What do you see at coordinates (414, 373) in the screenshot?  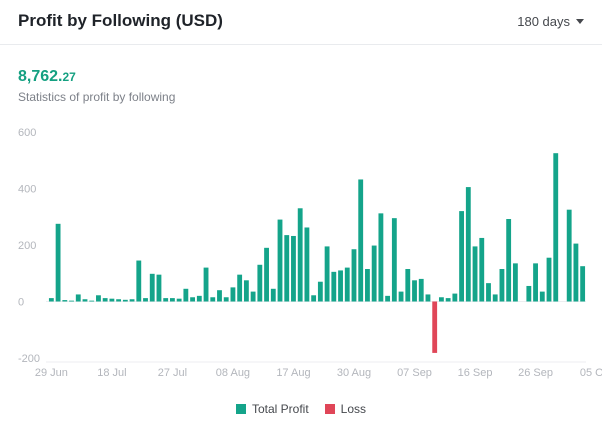 I see `x-tick-label: 07 Sep` at bounding box center [414, 373].